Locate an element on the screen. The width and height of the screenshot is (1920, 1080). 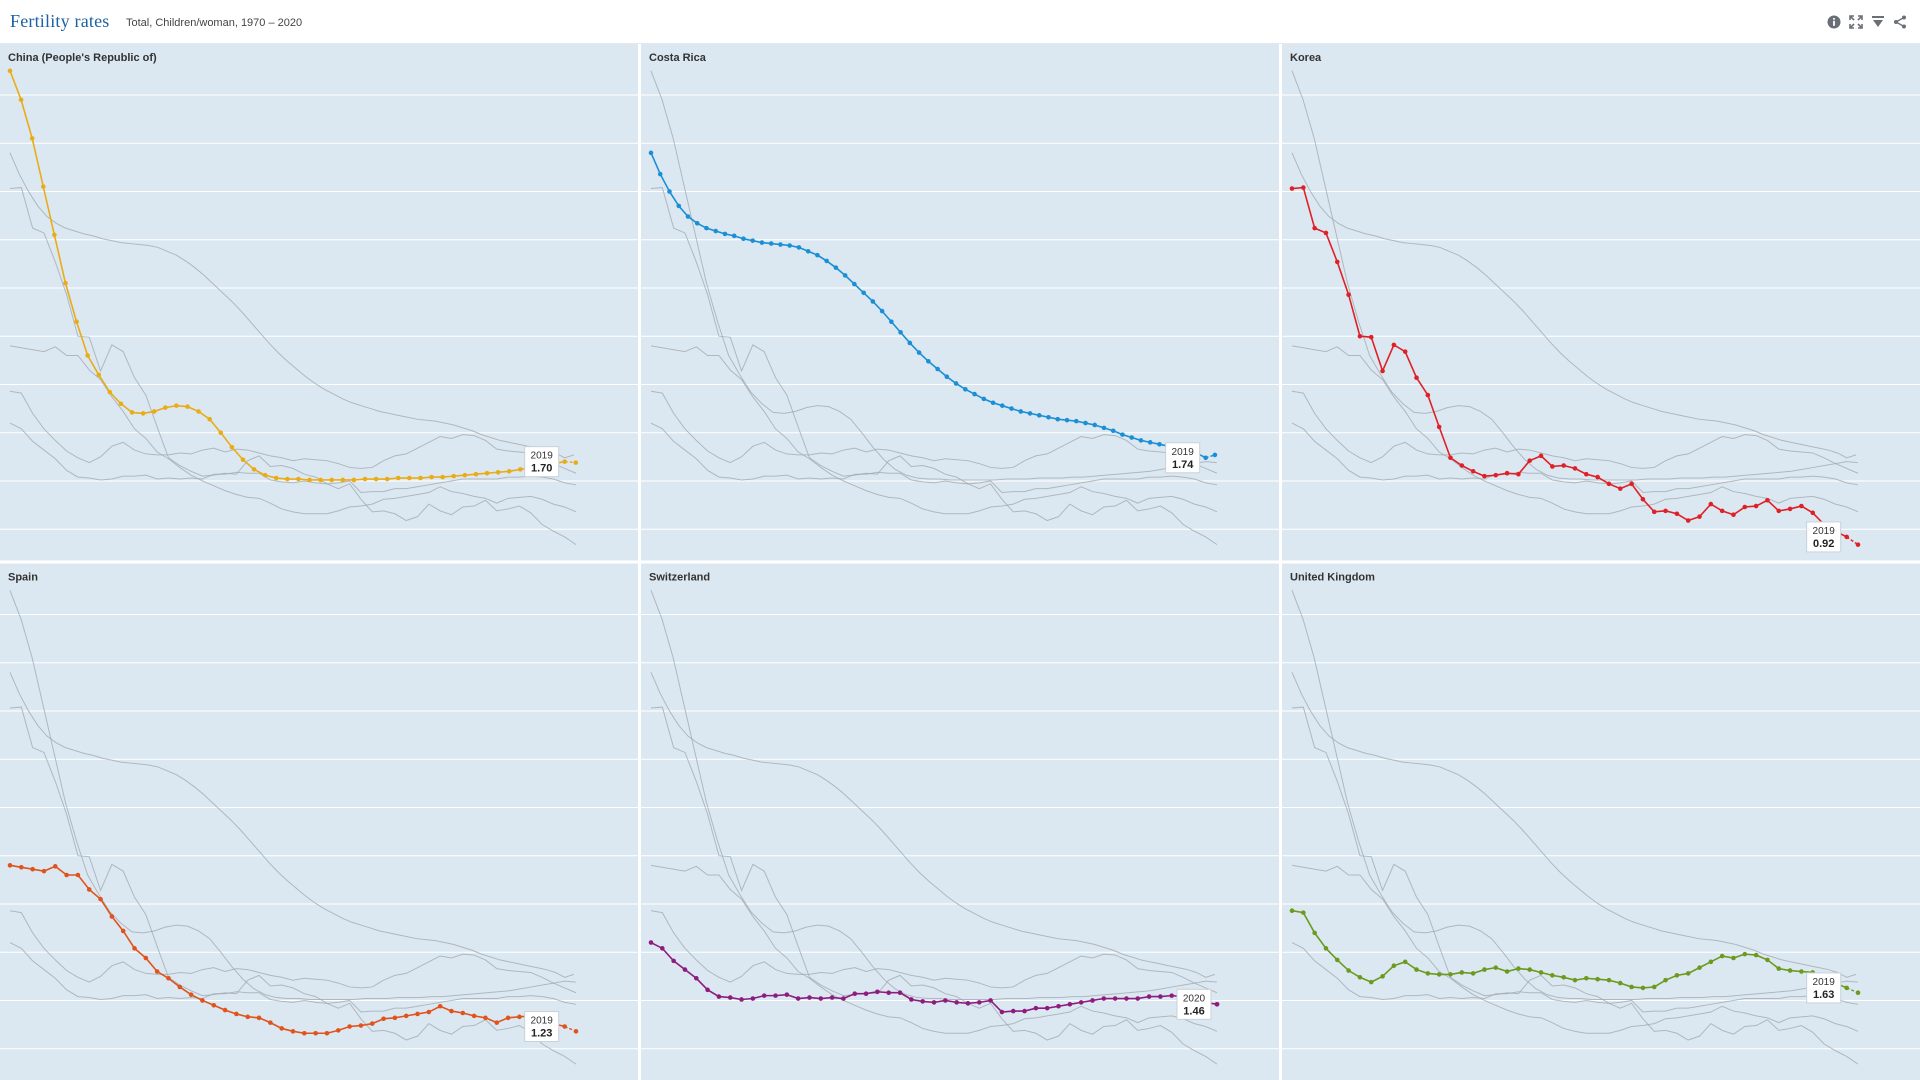
callout-year: 2019 is located at coordinates (542, 1021).